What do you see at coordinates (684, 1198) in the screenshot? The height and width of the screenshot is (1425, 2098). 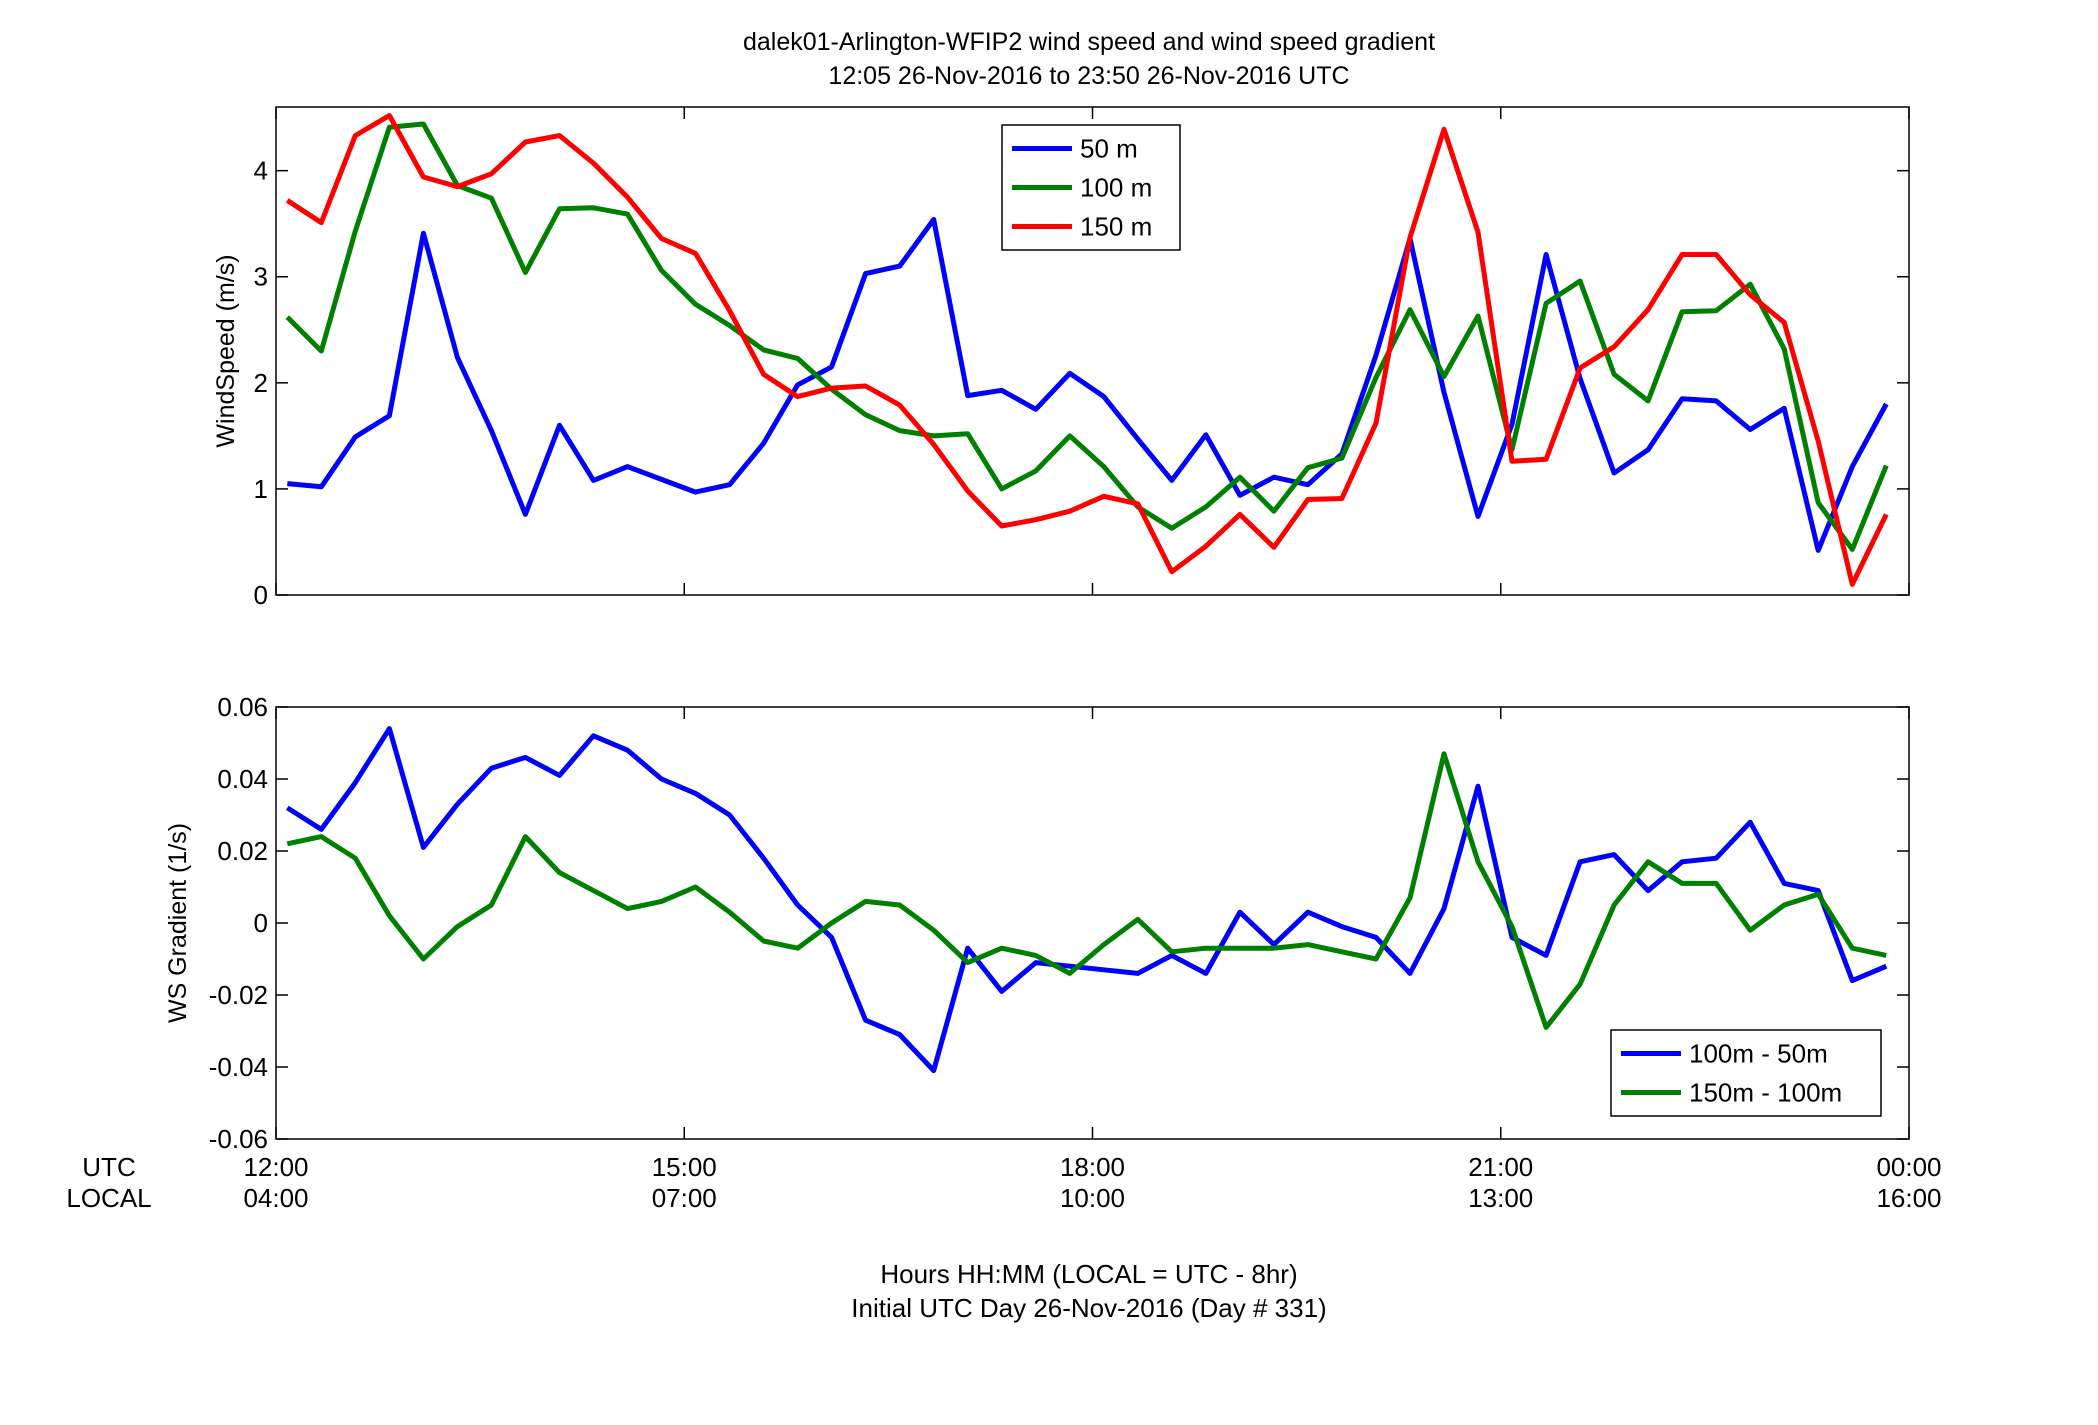 I see `xtick-label-local: 07:00` at bounding box center [684, 1198].